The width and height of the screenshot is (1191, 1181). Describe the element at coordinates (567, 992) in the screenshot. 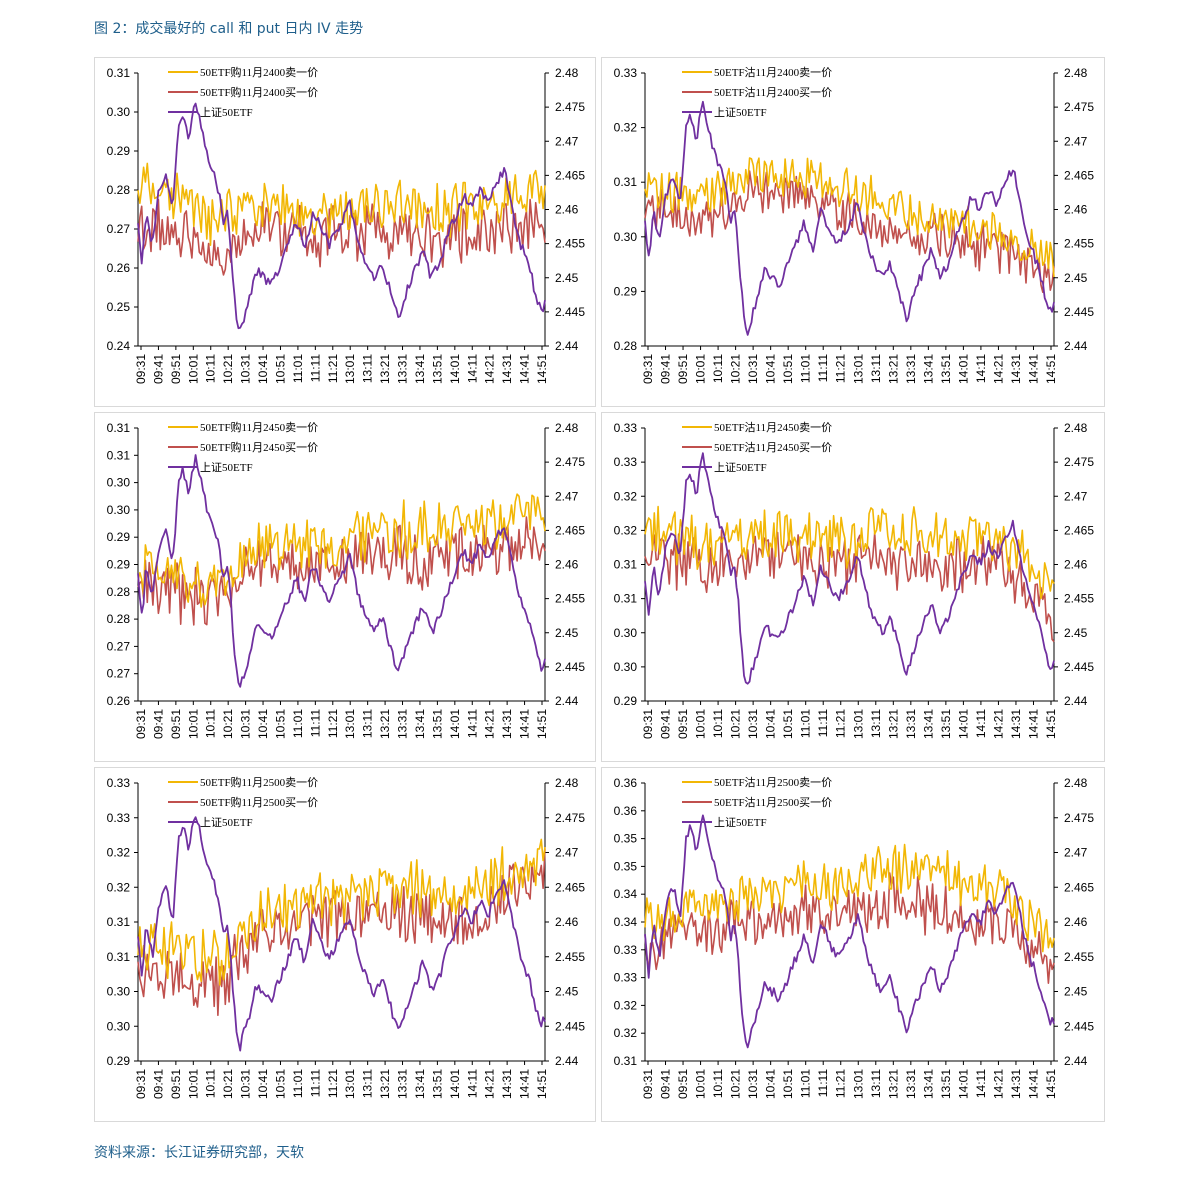

I see `y2-tick-label: 2.45` at that location.